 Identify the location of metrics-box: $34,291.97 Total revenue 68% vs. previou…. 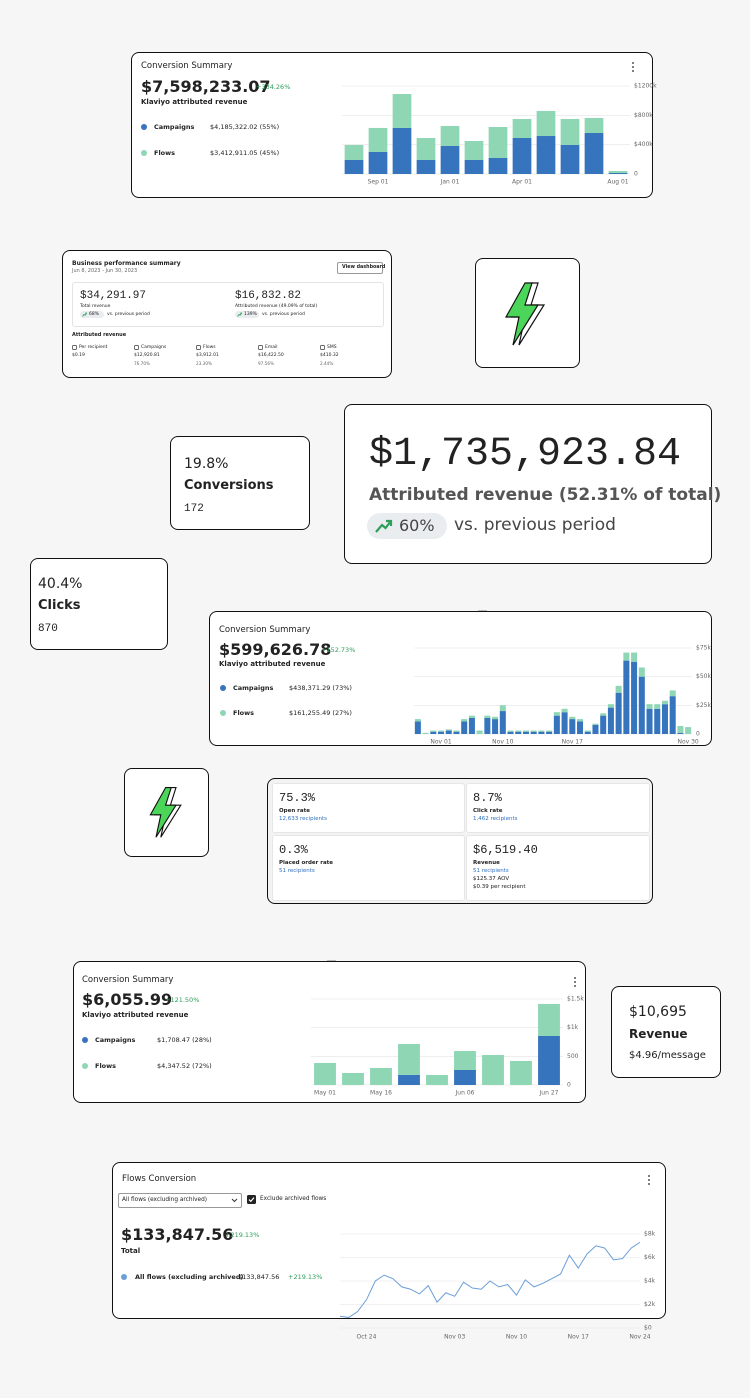
(228, 304).